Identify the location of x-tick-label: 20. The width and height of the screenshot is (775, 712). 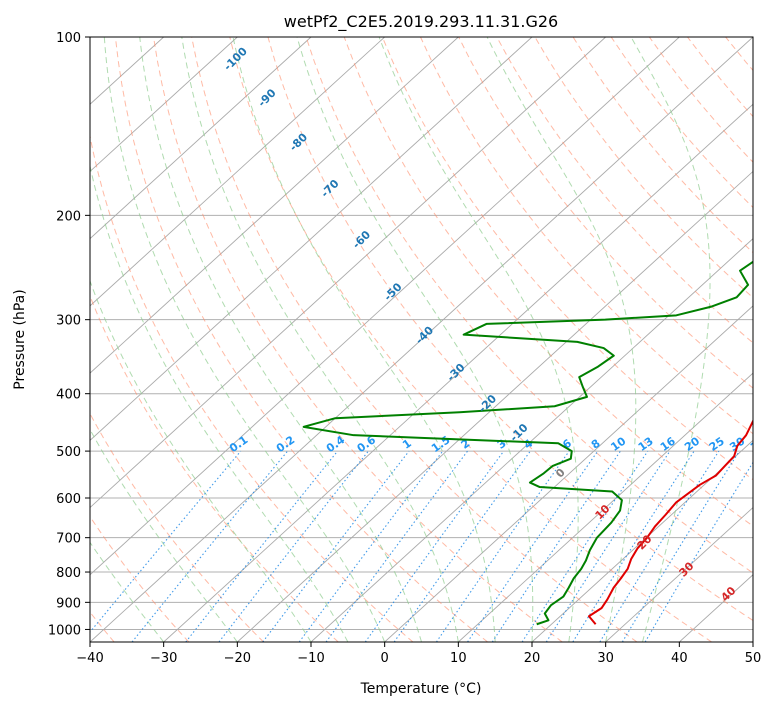
(532, 658).